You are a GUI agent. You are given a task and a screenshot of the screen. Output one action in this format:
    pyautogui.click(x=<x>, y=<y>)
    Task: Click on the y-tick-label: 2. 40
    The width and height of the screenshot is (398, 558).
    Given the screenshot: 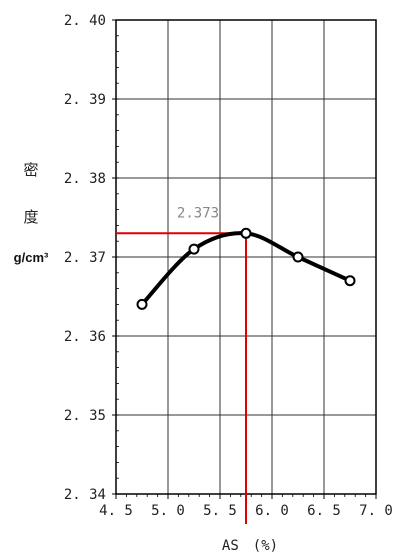 What is the action you would take?
    pyautogui.click(x=85, y=21)
    